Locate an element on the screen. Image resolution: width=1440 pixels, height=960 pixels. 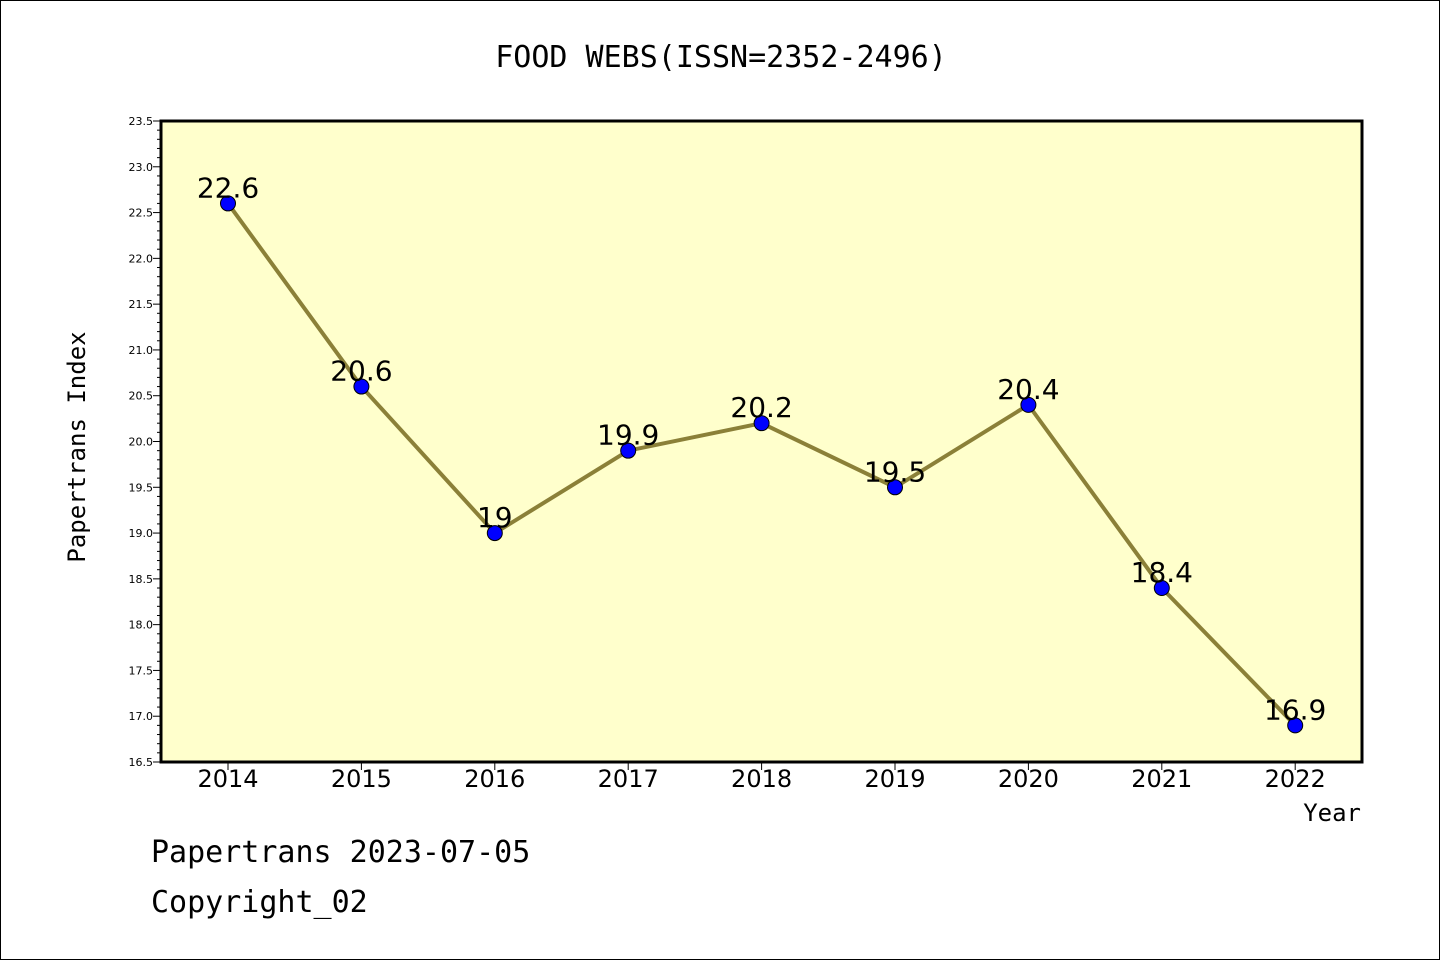
y-tick-label: 18.0 is located at coordinates (141, 625).